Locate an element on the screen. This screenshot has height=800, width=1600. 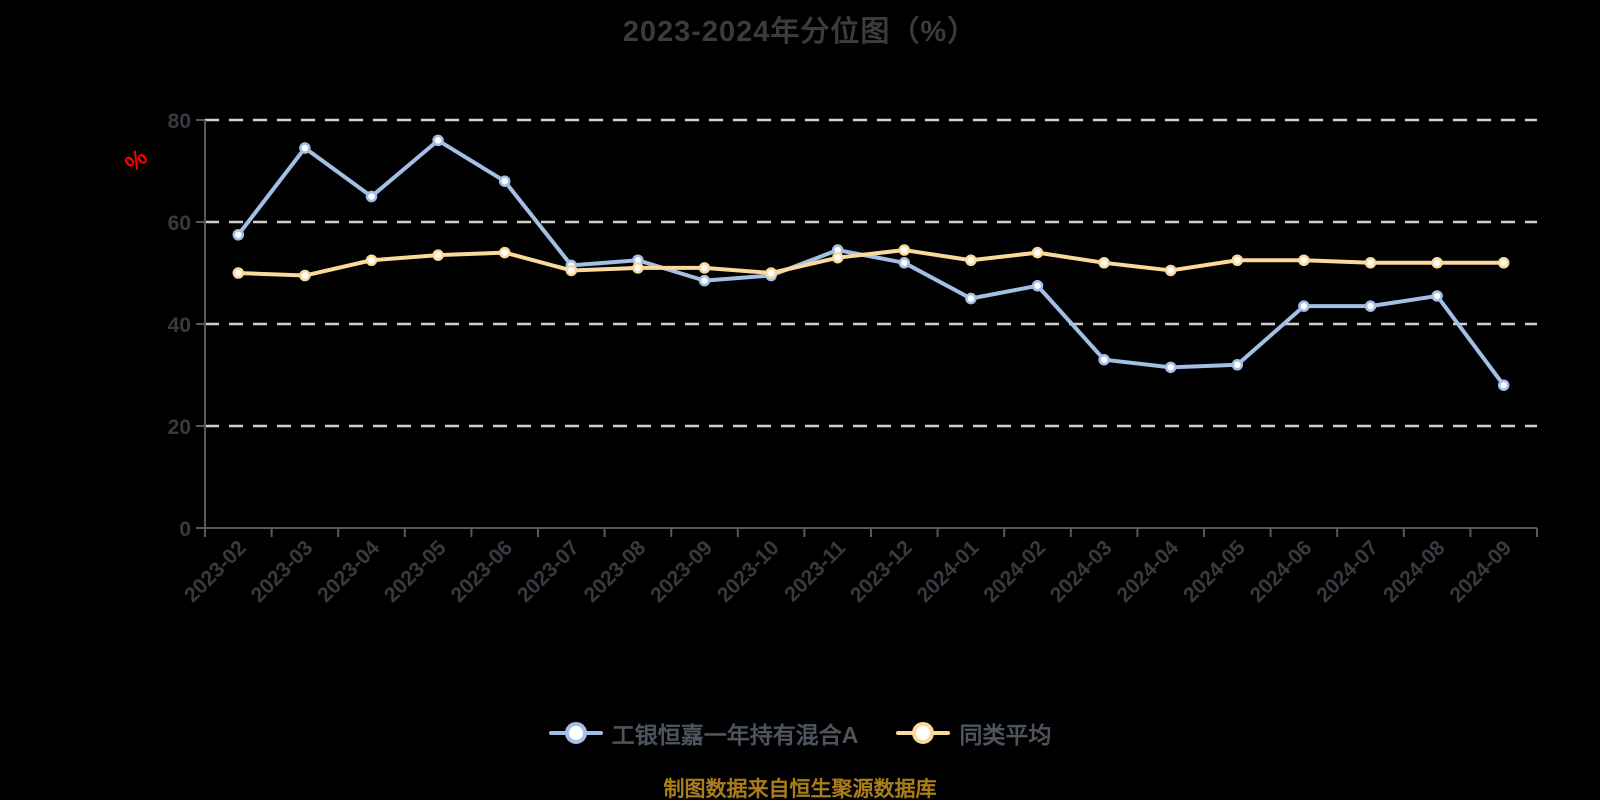
x-axis-label-2024-04: 2024-04 is located at coordinates (1147, 571).